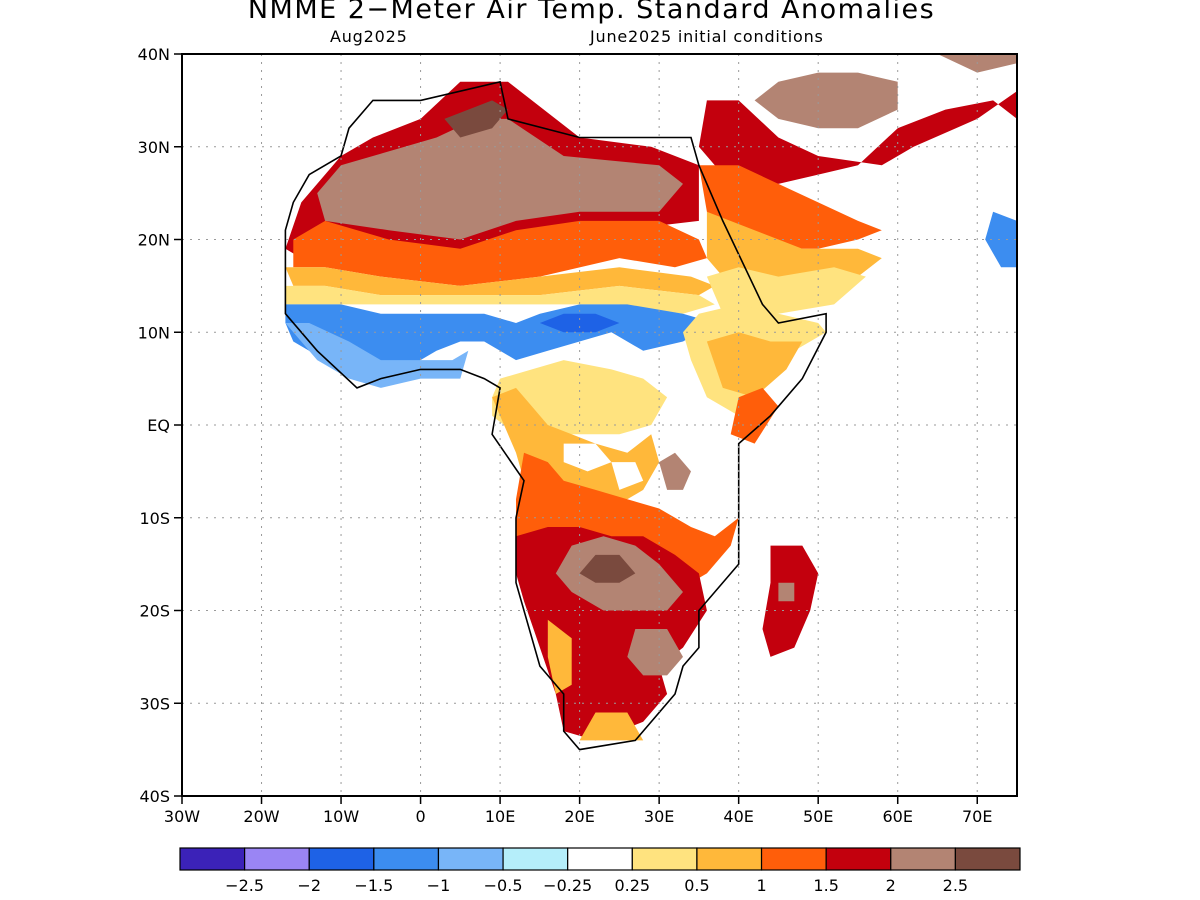 This screenshot has height=900, width=1200. I want to click on lat-tick-label: 30S, so click(154, 703).